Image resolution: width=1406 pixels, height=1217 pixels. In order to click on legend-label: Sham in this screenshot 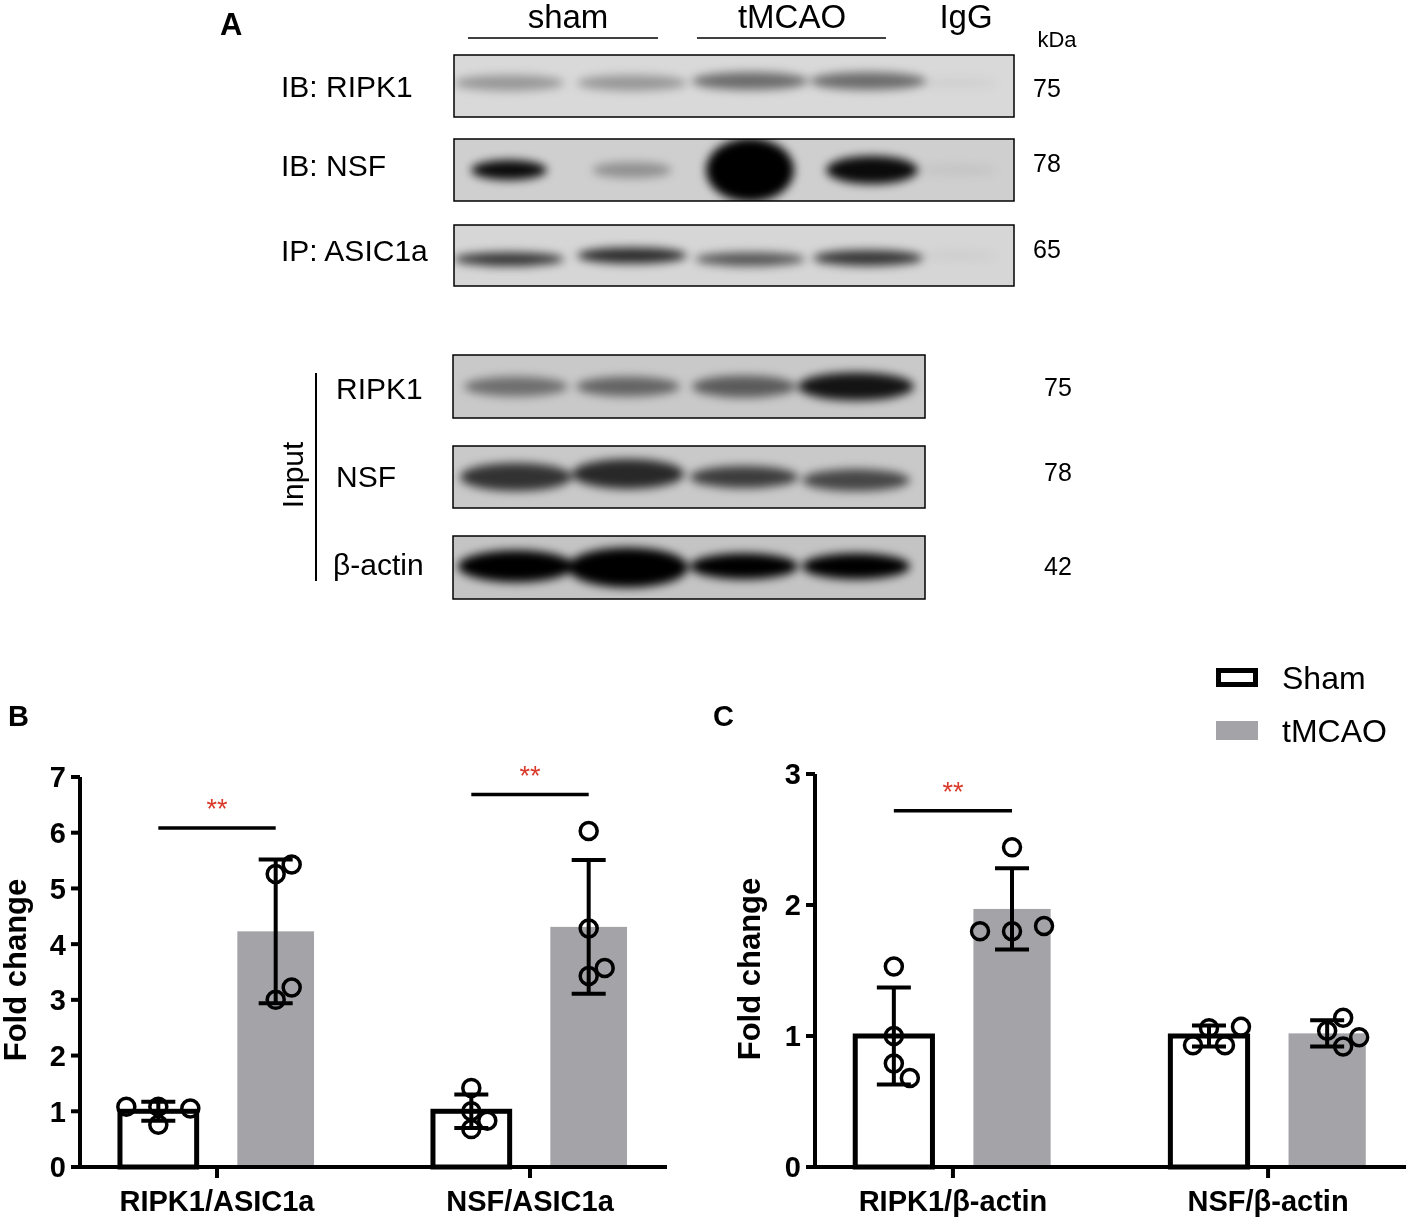, I will do `click(1324, 678)`.